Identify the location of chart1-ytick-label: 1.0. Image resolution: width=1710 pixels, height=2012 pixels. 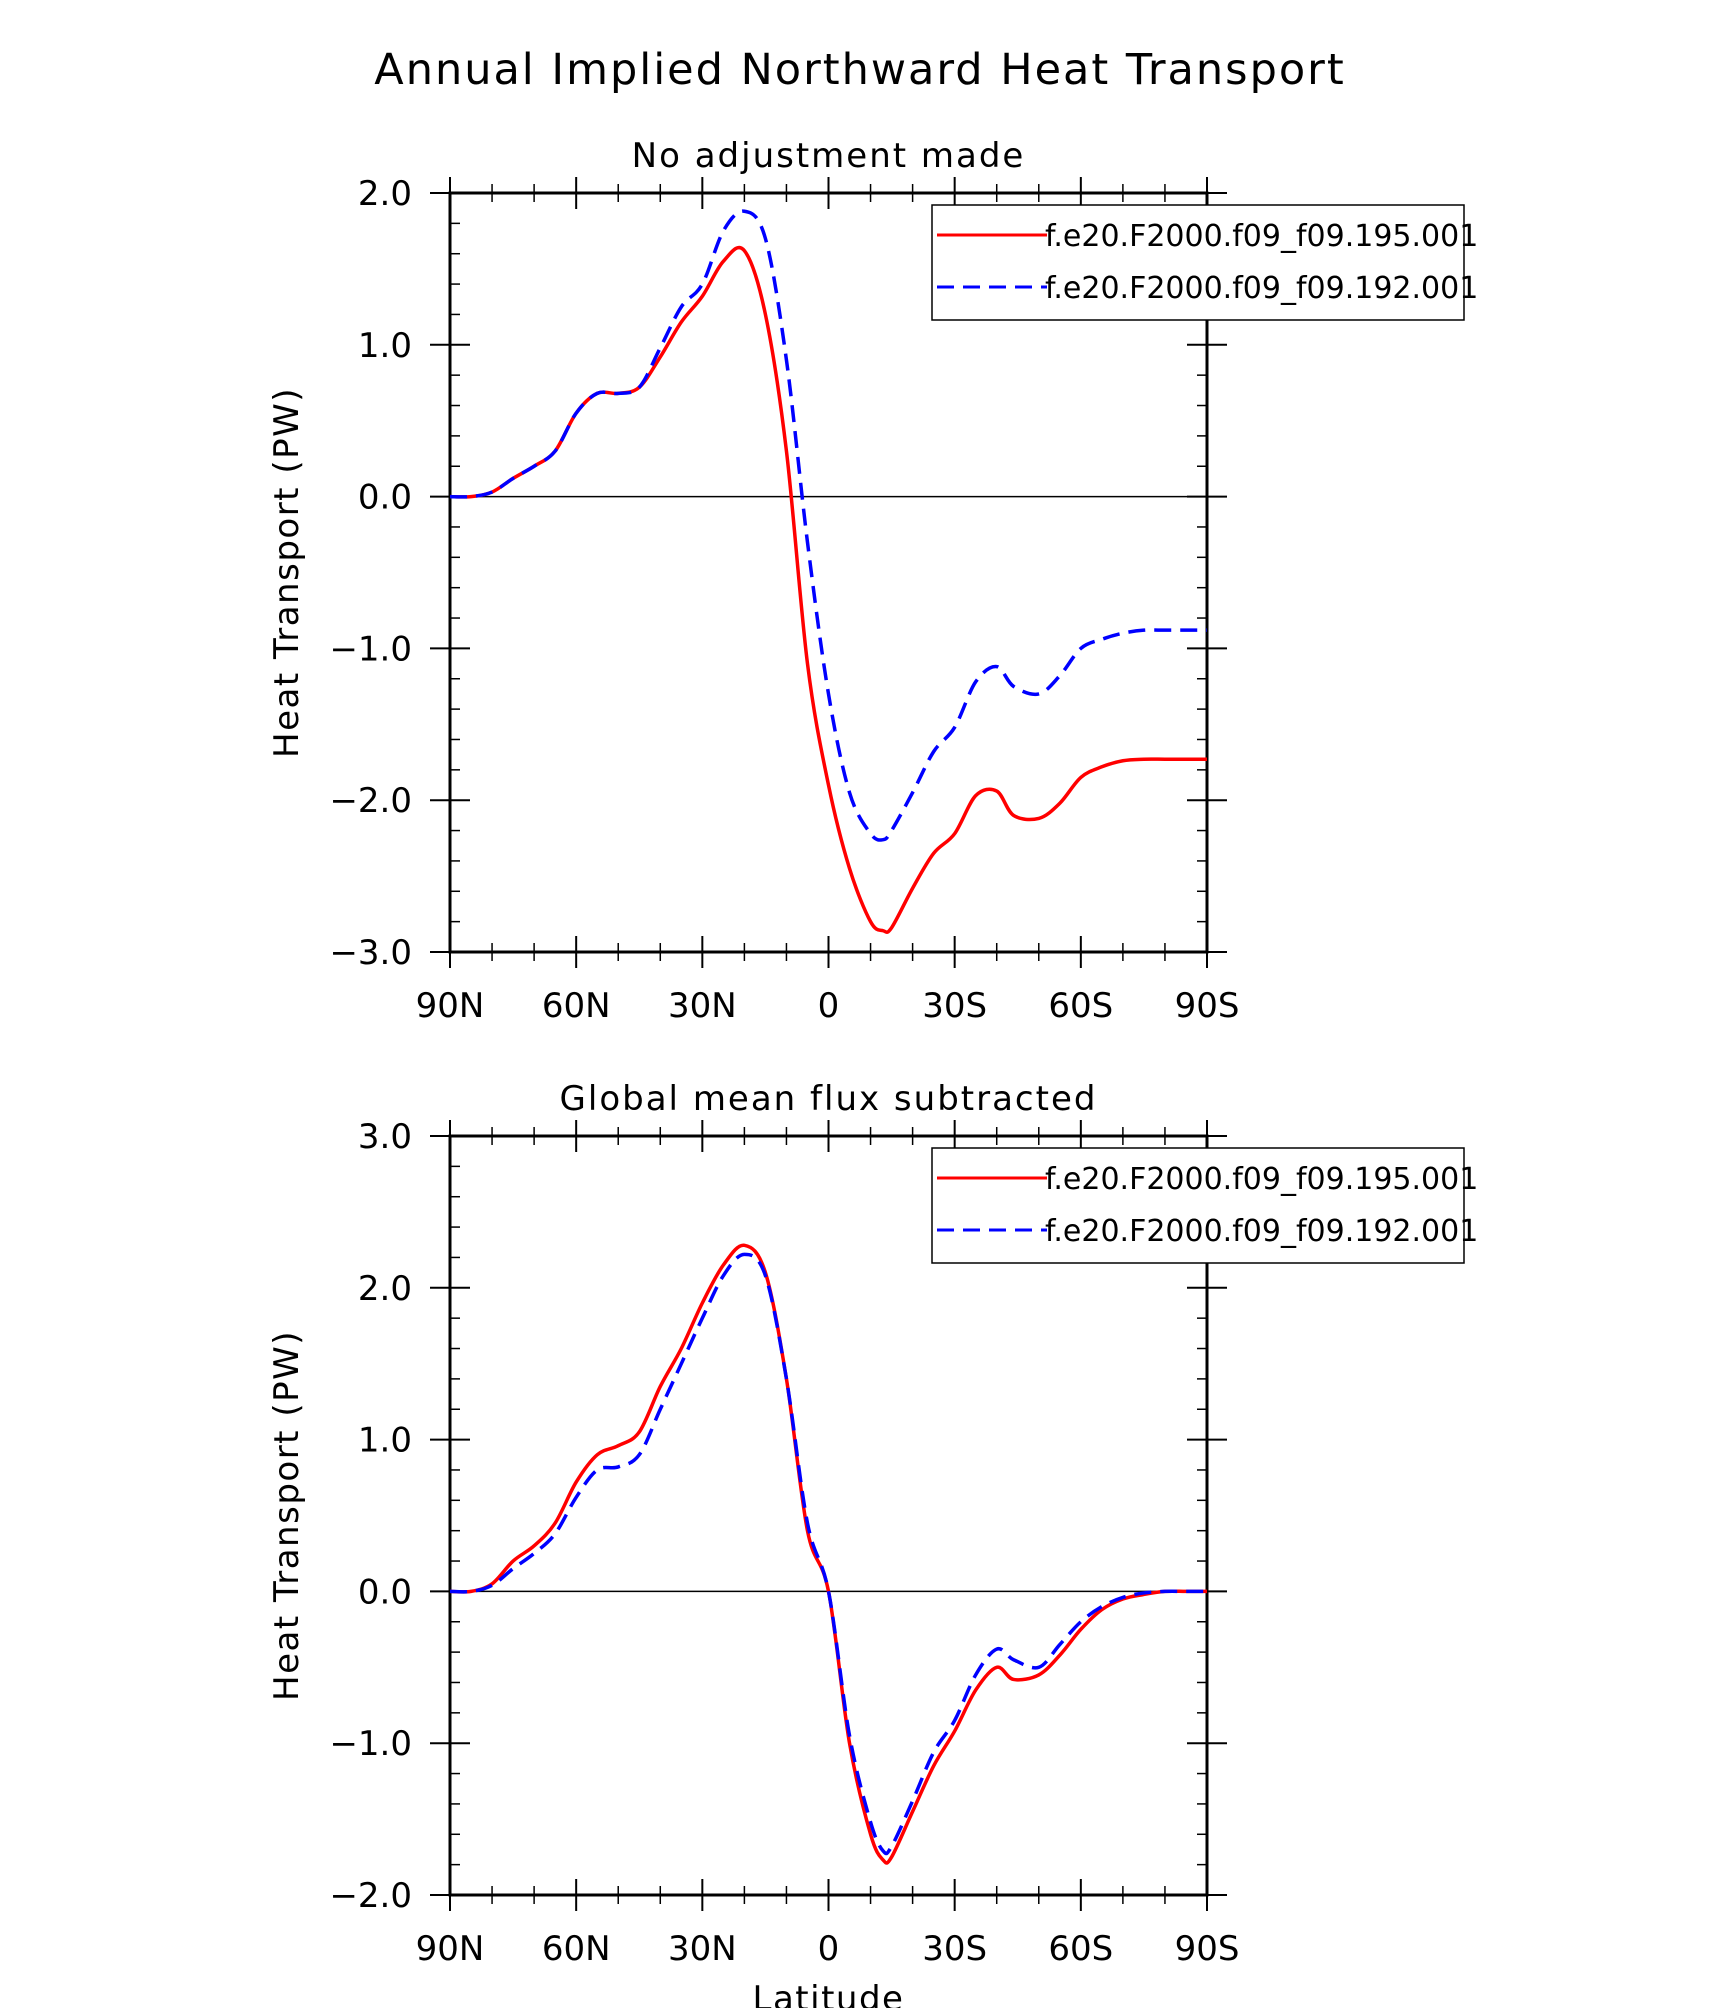
(385, 346).